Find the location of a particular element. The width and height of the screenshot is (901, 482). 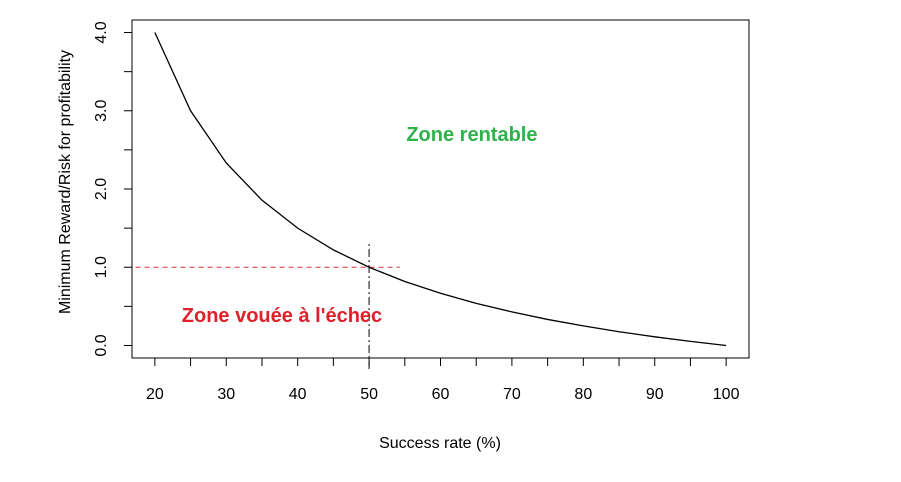

y-tick-label: 0.0 is located at coordinates (101, 345).